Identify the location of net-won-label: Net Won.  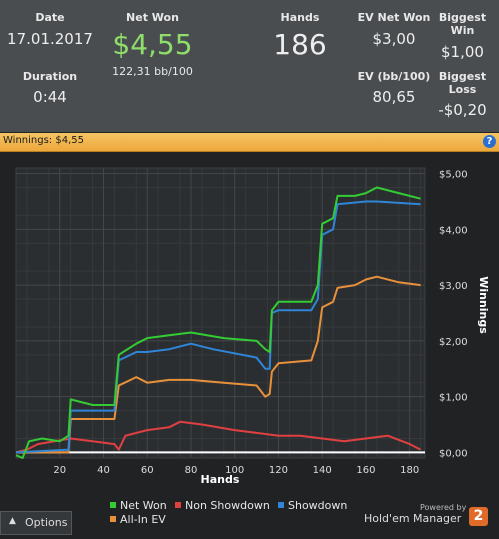
(152, 17).